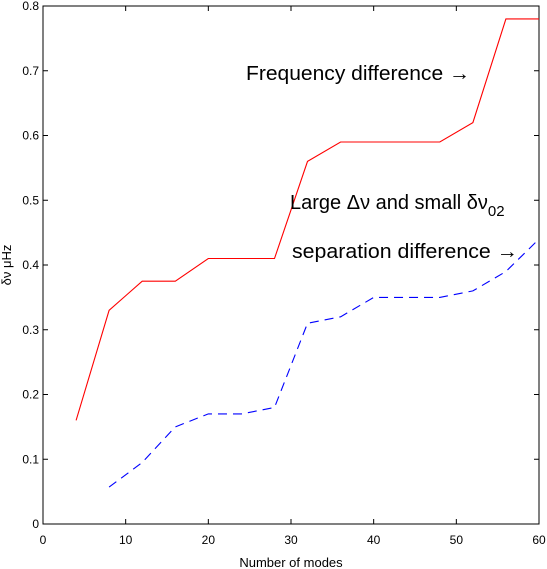  What do you see at coordinates (291, 562) in the screenshot?
I see `x-axis-label: Number of modes` at bounding box center [291, 562].